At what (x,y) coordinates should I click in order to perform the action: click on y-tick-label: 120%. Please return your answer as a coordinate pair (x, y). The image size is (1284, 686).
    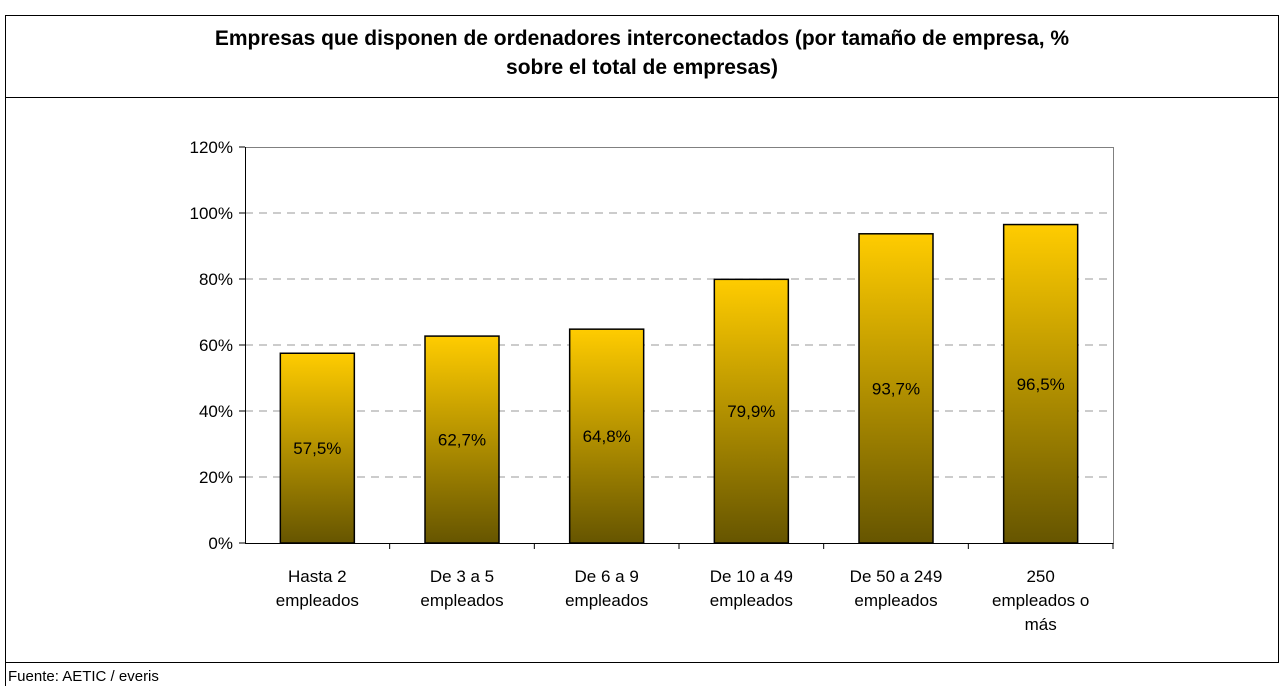
    Looking at the image, I should click on (211, 147).